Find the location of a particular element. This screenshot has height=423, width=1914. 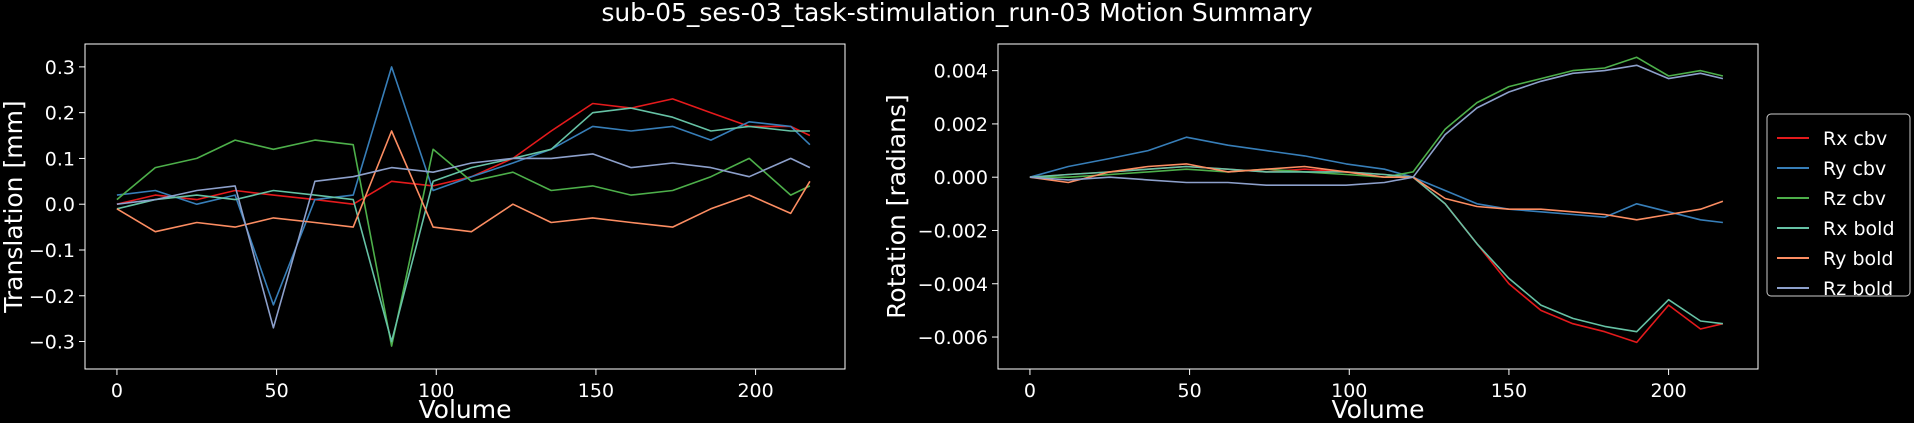

legend-entry-3: Rz cbv is located at coordinates (1854, 199).